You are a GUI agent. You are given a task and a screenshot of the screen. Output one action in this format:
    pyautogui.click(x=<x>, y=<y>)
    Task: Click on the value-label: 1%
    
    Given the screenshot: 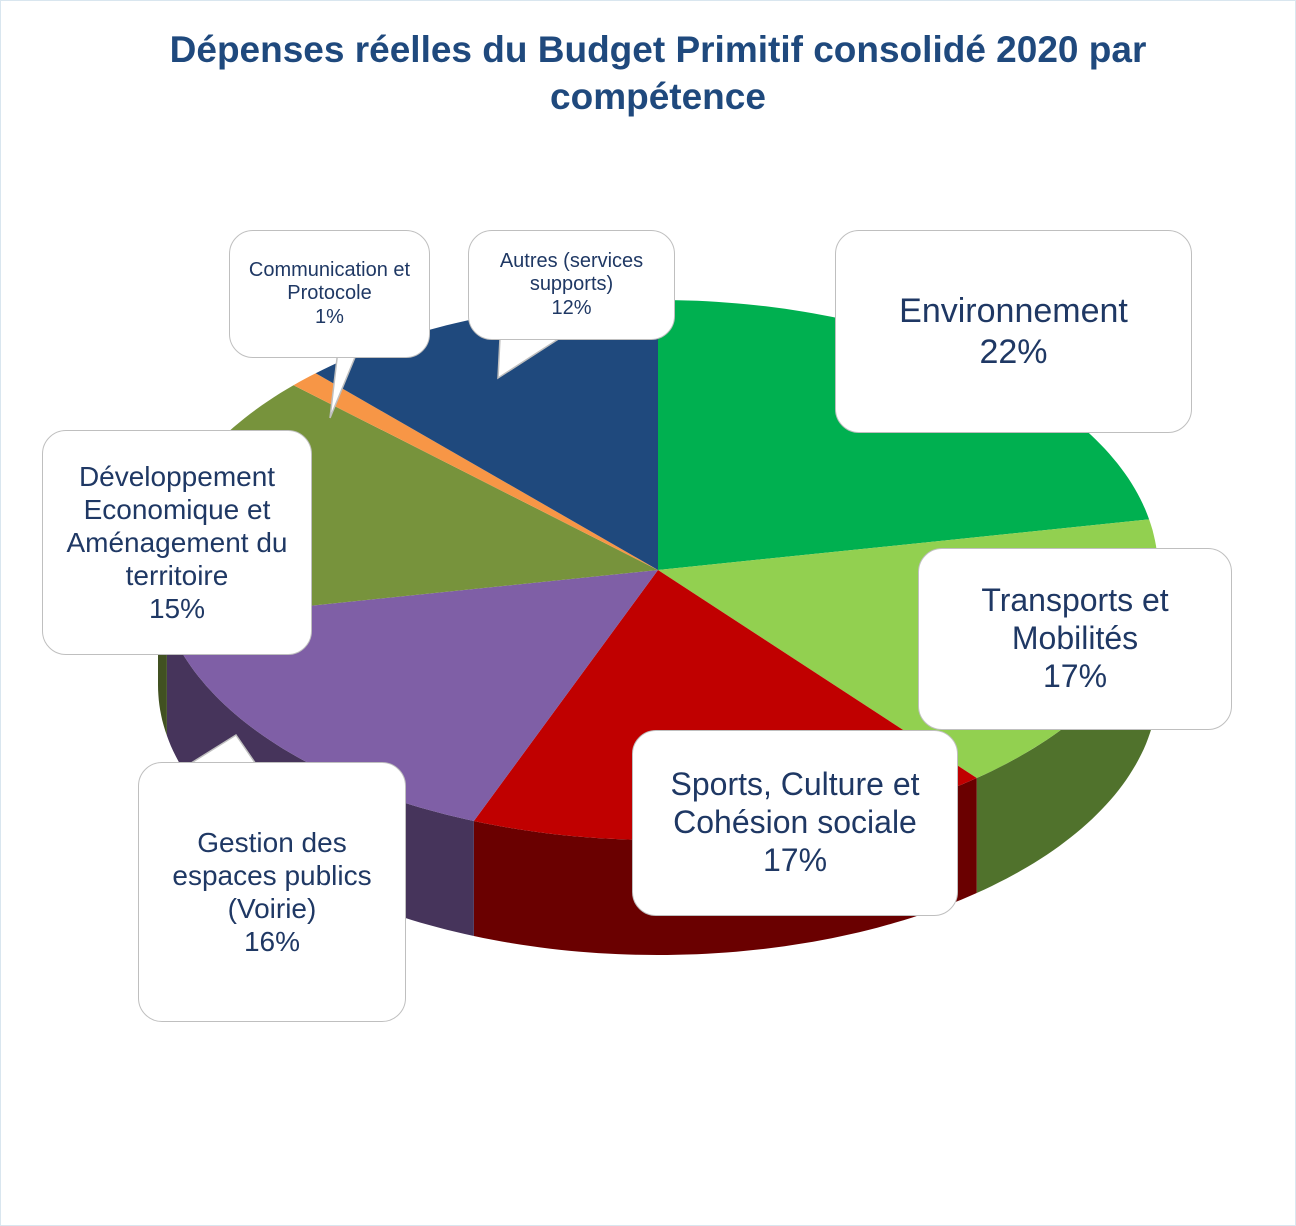 What is the action you would take?
    pyautogui.click(x=329, y=316)
    